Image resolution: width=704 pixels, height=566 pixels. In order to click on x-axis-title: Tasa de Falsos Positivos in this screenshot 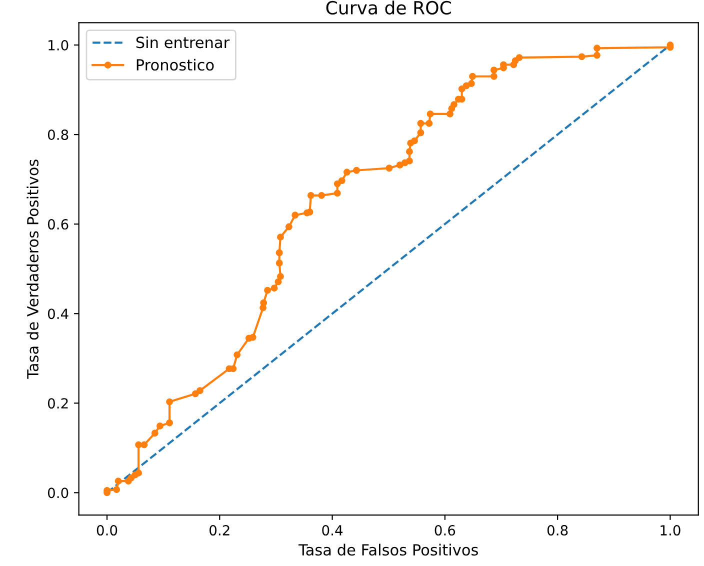, I will do `click(388, 550)`.